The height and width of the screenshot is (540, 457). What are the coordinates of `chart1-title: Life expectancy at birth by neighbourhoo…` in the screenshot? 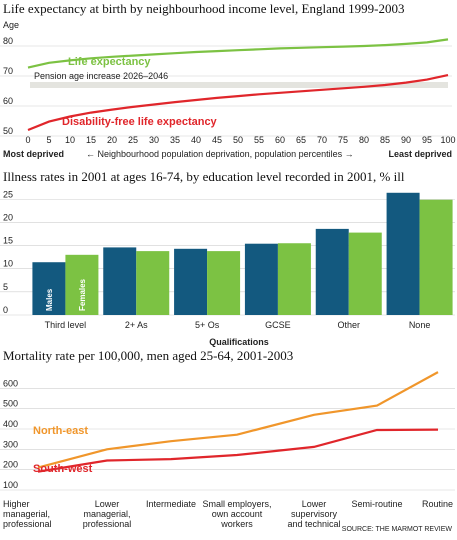 It's located at (203, 8).